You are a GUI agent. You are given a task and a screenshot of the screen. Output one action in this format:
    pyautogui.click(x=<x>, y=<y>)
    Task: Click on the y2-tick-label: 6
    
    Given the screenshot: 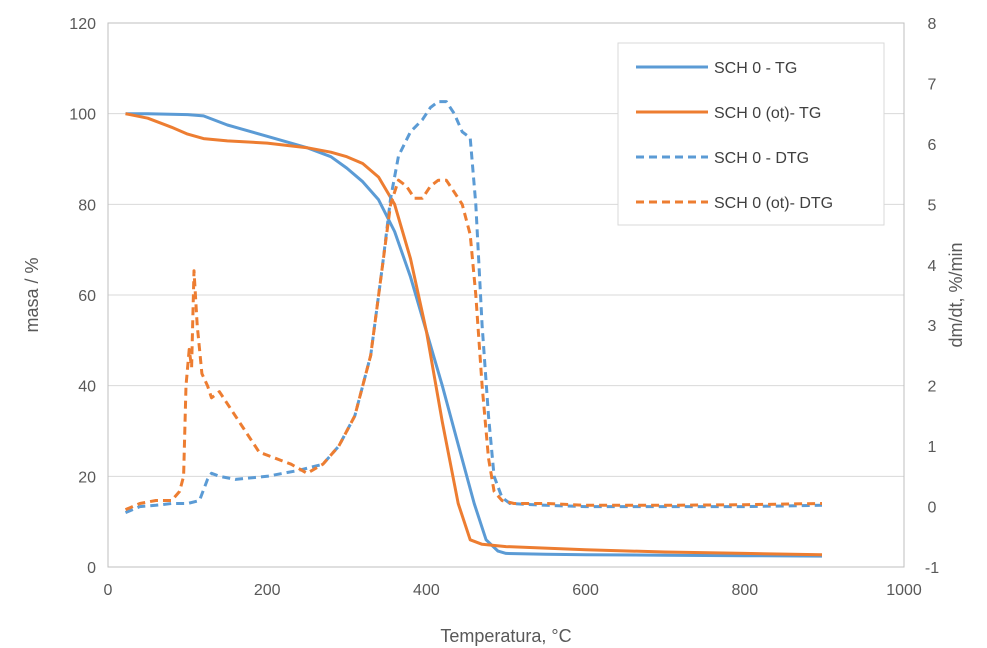 What is the action you would take?
    pyautogui.click(x=932, y=145)
    